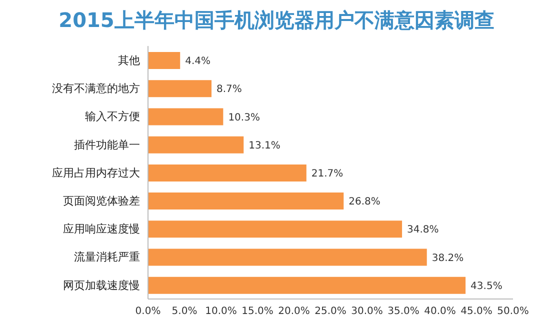 The height and width of the screenshot is (323, 553). Describe the element at coordinates (244, 118) in the screenshot. I see `data-label: 10.3%` at that location.